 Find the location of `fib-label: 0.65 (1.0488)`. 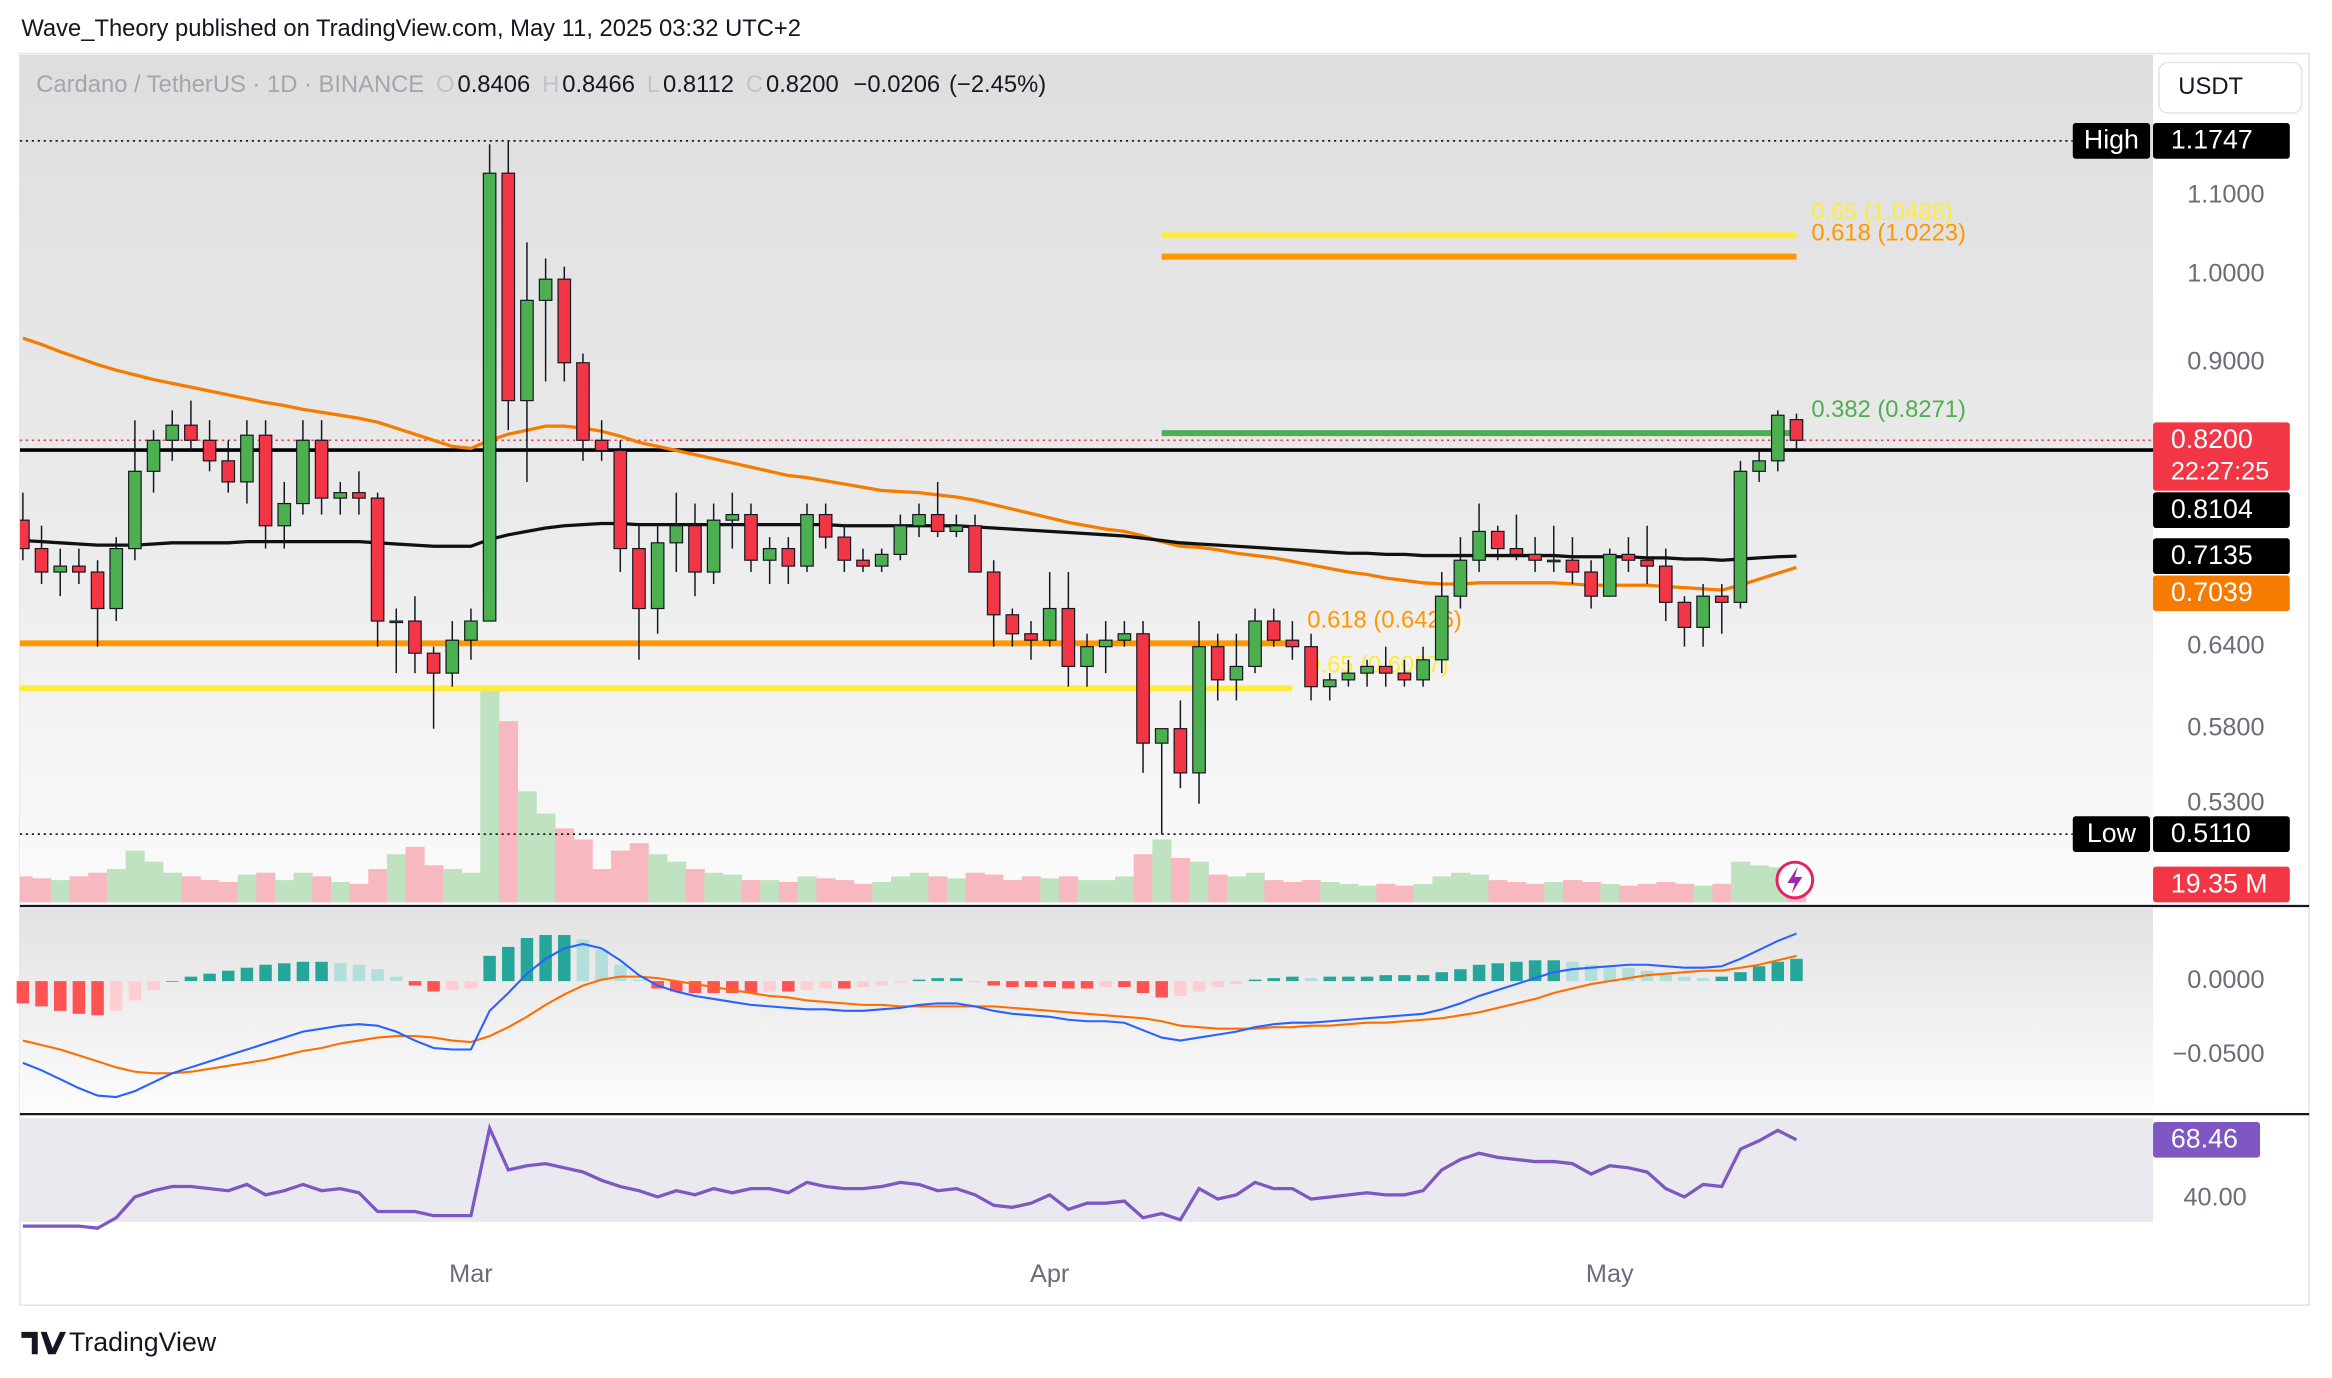

fib-label: 0.65 (1.0488) is located at coordinates (1881, 211).